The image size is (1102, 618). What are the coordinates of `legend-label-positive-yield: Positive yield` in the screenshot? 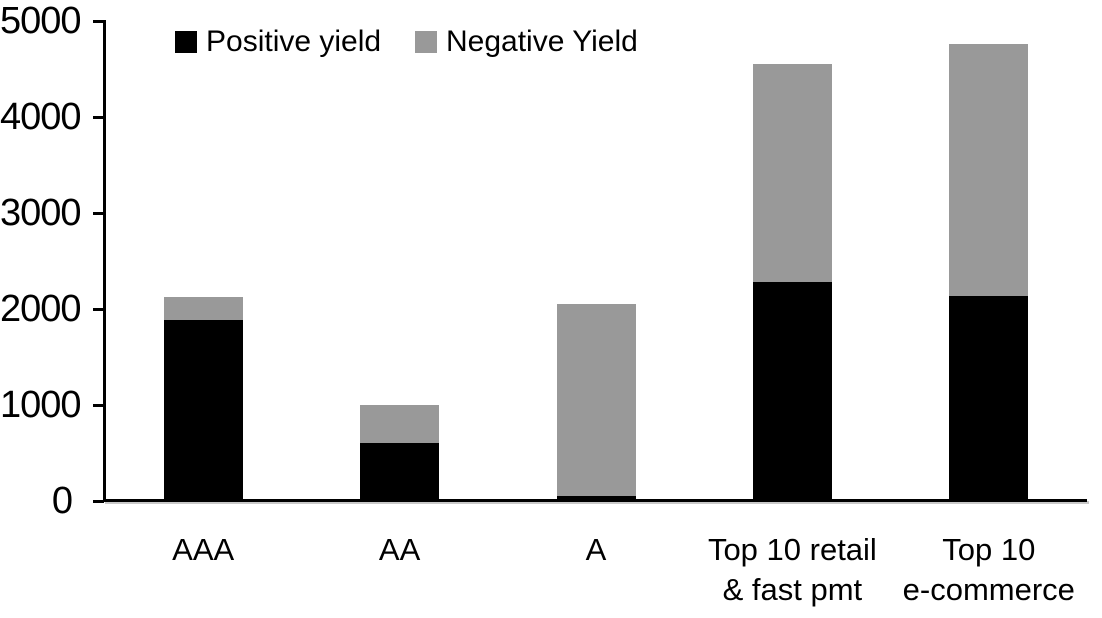 It's located at (294, 41).